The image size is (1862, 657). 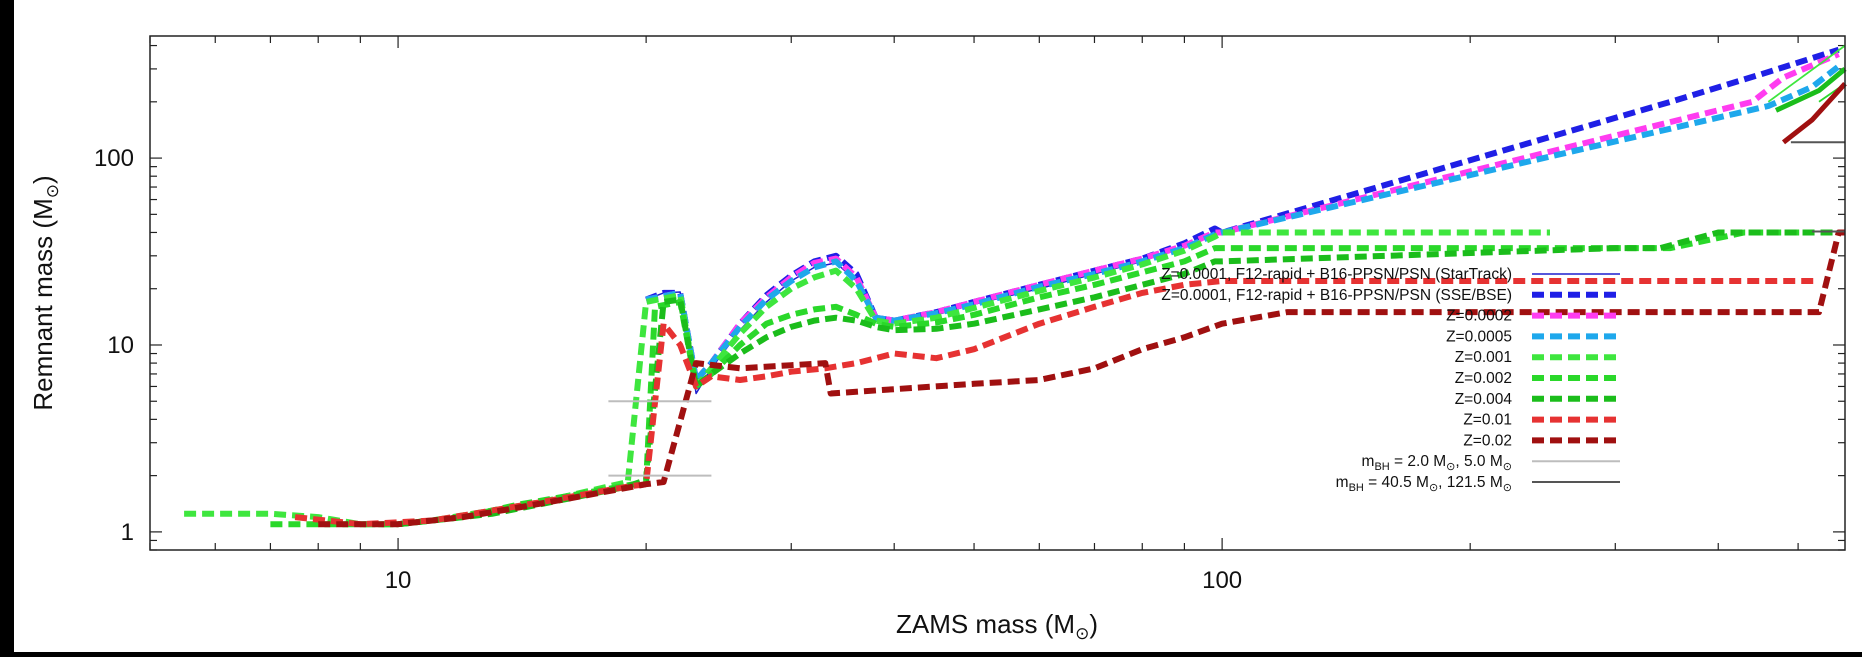 What do you see at coordinates (1483, 357) in the screenshot?
I see `legend-label: Z=0.001` at bounding box center [1483, 357].